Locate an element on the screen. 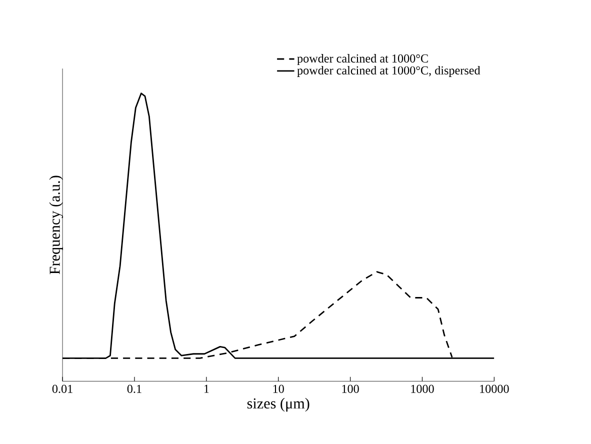  x-tick-label: 1 is located at coordinates (206, 388).